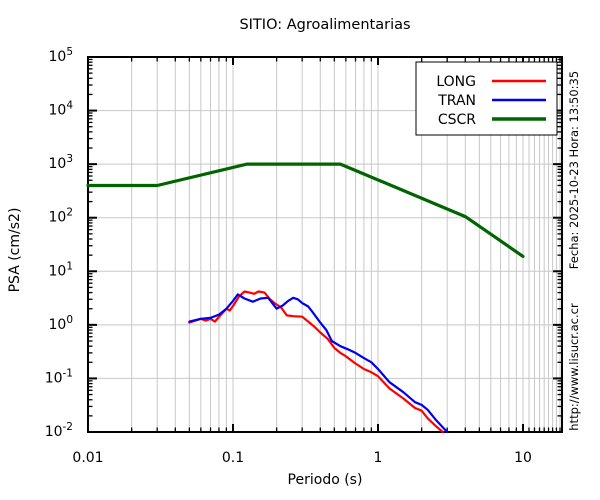 Image resolution: width=600 pixels, height=500 pixels. Describe the element at coordinates (60, 109) in the screenshot. I see `y-tick-label: 10⁴` at that location.